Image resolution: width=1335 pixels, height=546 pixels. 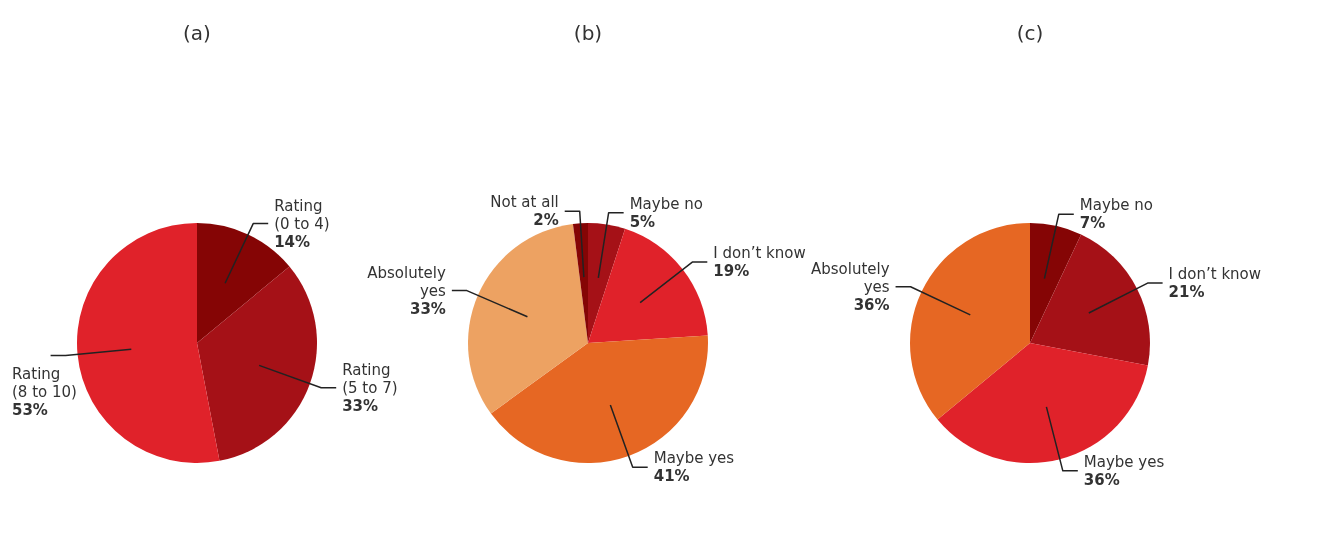 I want to click on data-label: 14%, so click(x=292, y=241).